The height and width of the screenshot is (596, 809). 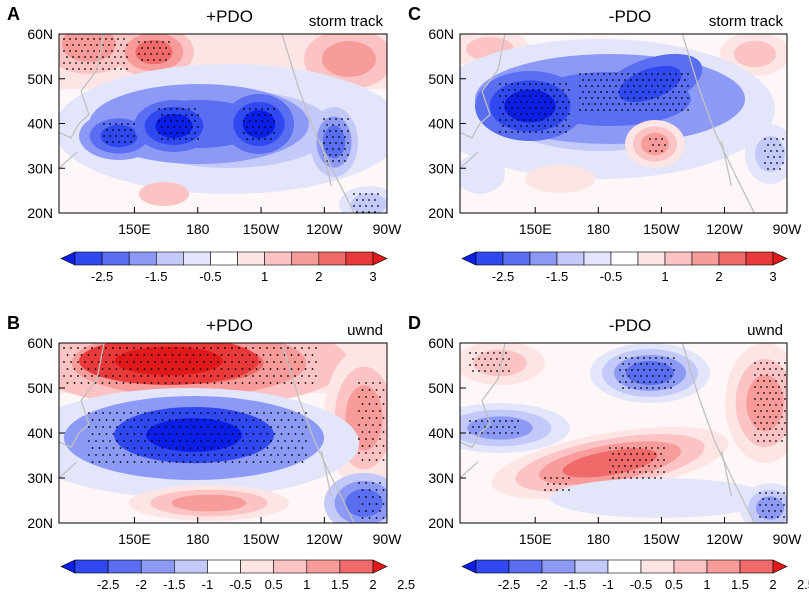 I want to click on colorbar-label: 0.5, so click(x=674, y=584).